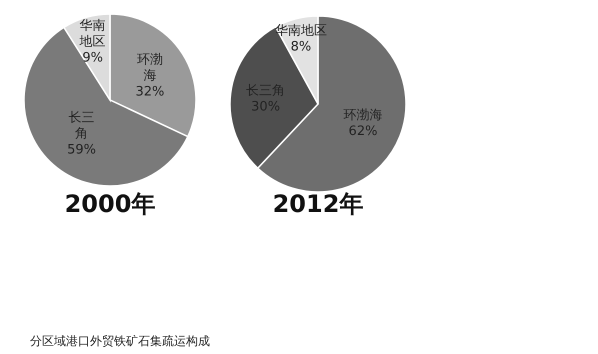 The height and width of the screenshot is (354, 598). What do you see at coordinates (149, 92) in the screenshot?
I see `data-label: 32%` at bounding box center [149, 92].